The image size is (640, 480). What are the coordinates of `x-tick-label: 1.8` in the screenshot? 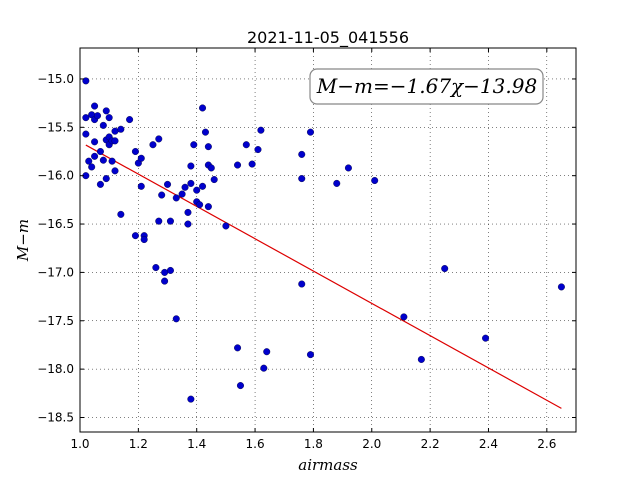 It's located at (313, 444).